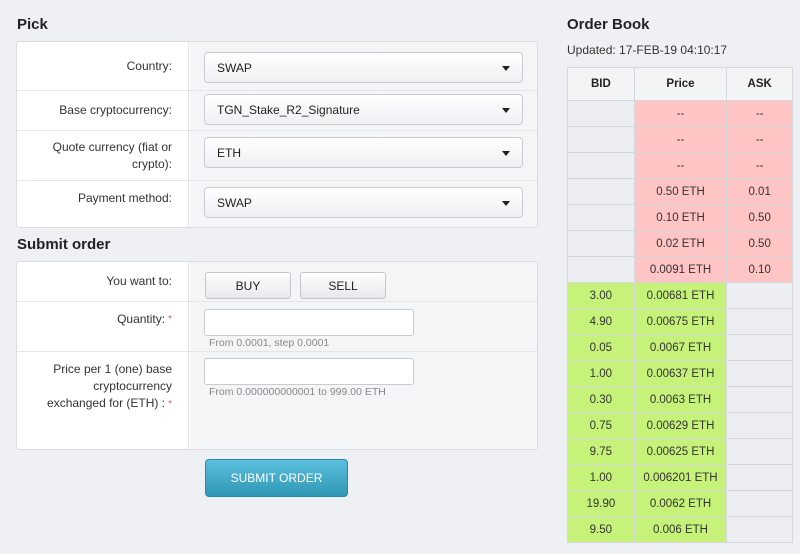  I want to click on bid-cell: 0.30, so click(601, 399).